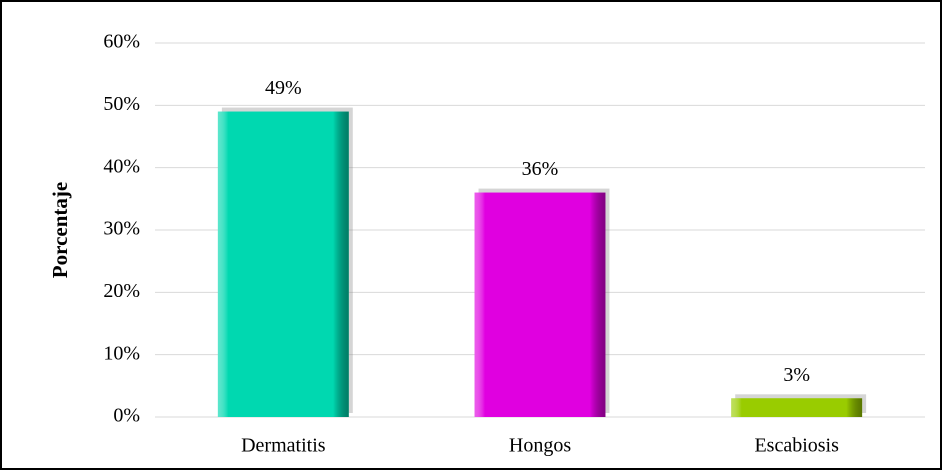  I want to click on x-tick-label: Dermatitis, so click(283, 446).